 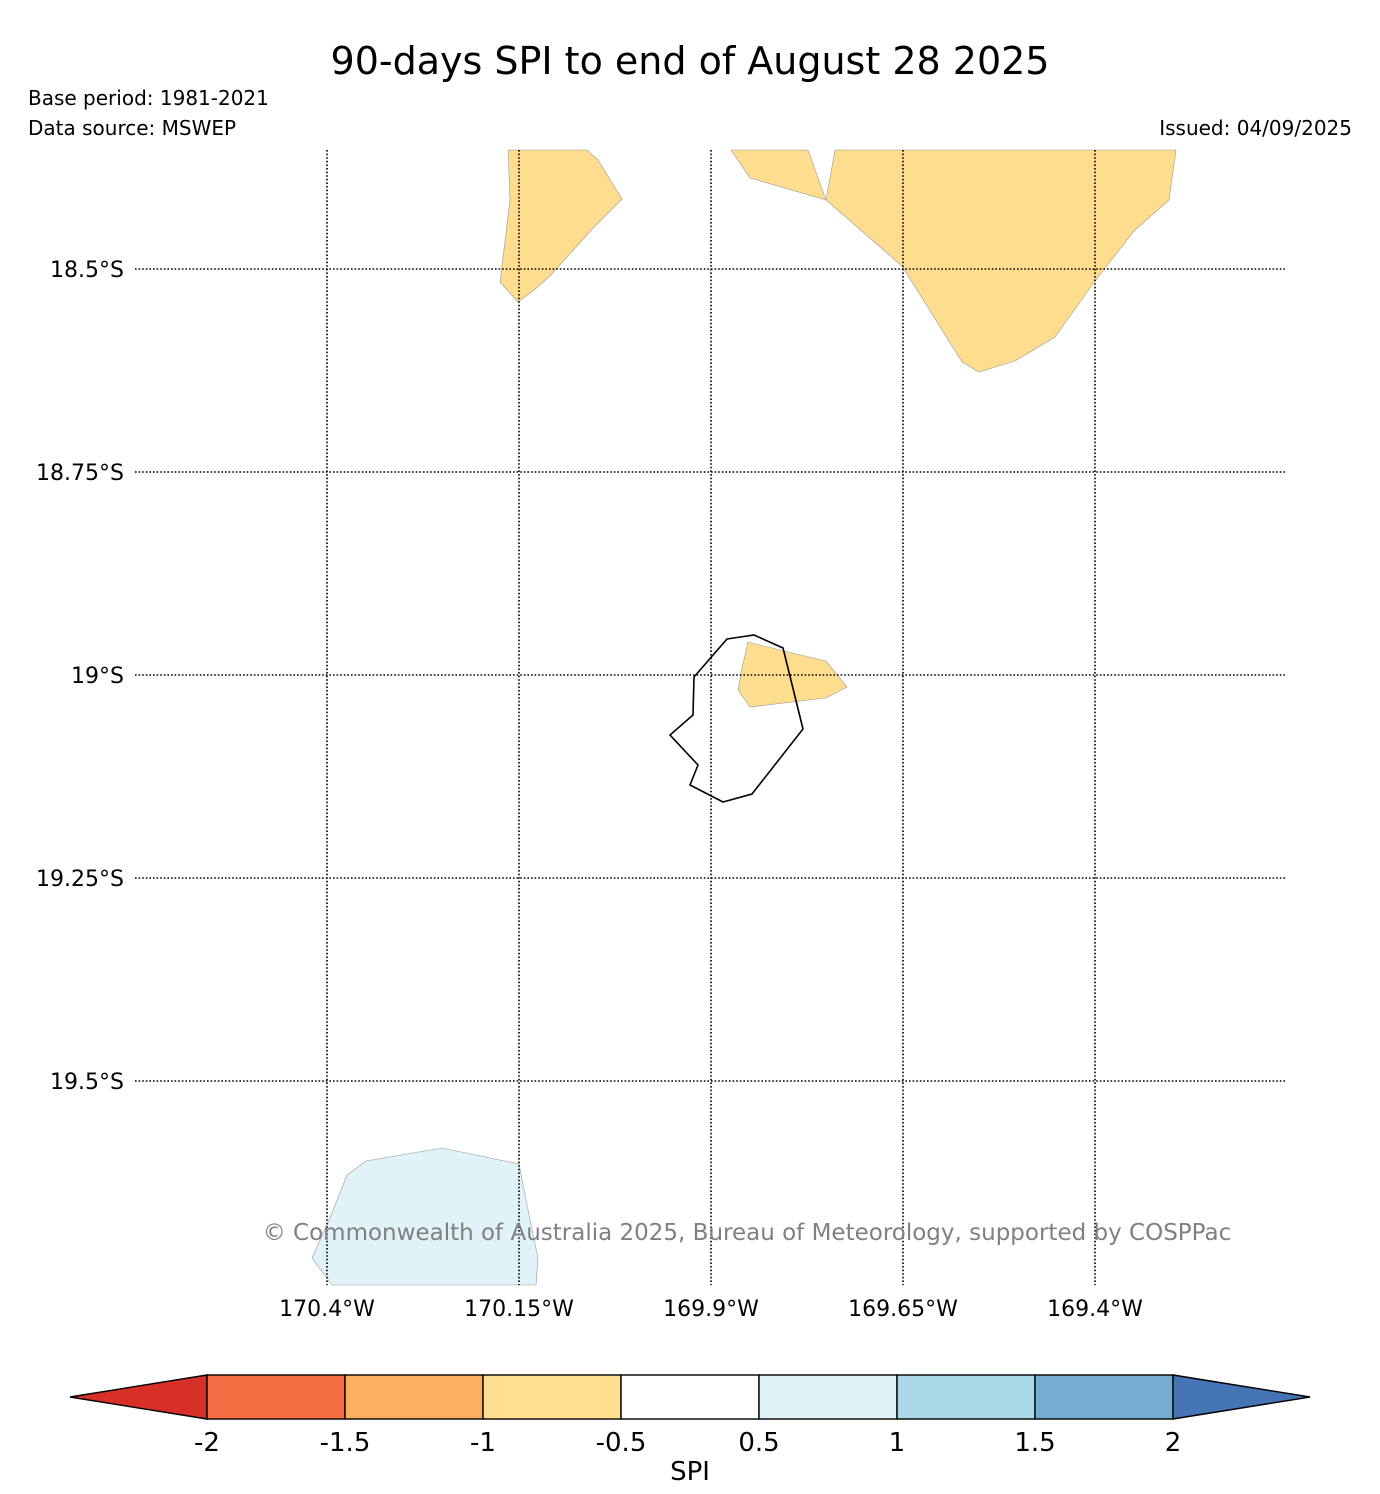 What do you see at coordinates (953, 261) in the screenshot?
I see `spi-region-north-east` at bounding box center [953, 261].